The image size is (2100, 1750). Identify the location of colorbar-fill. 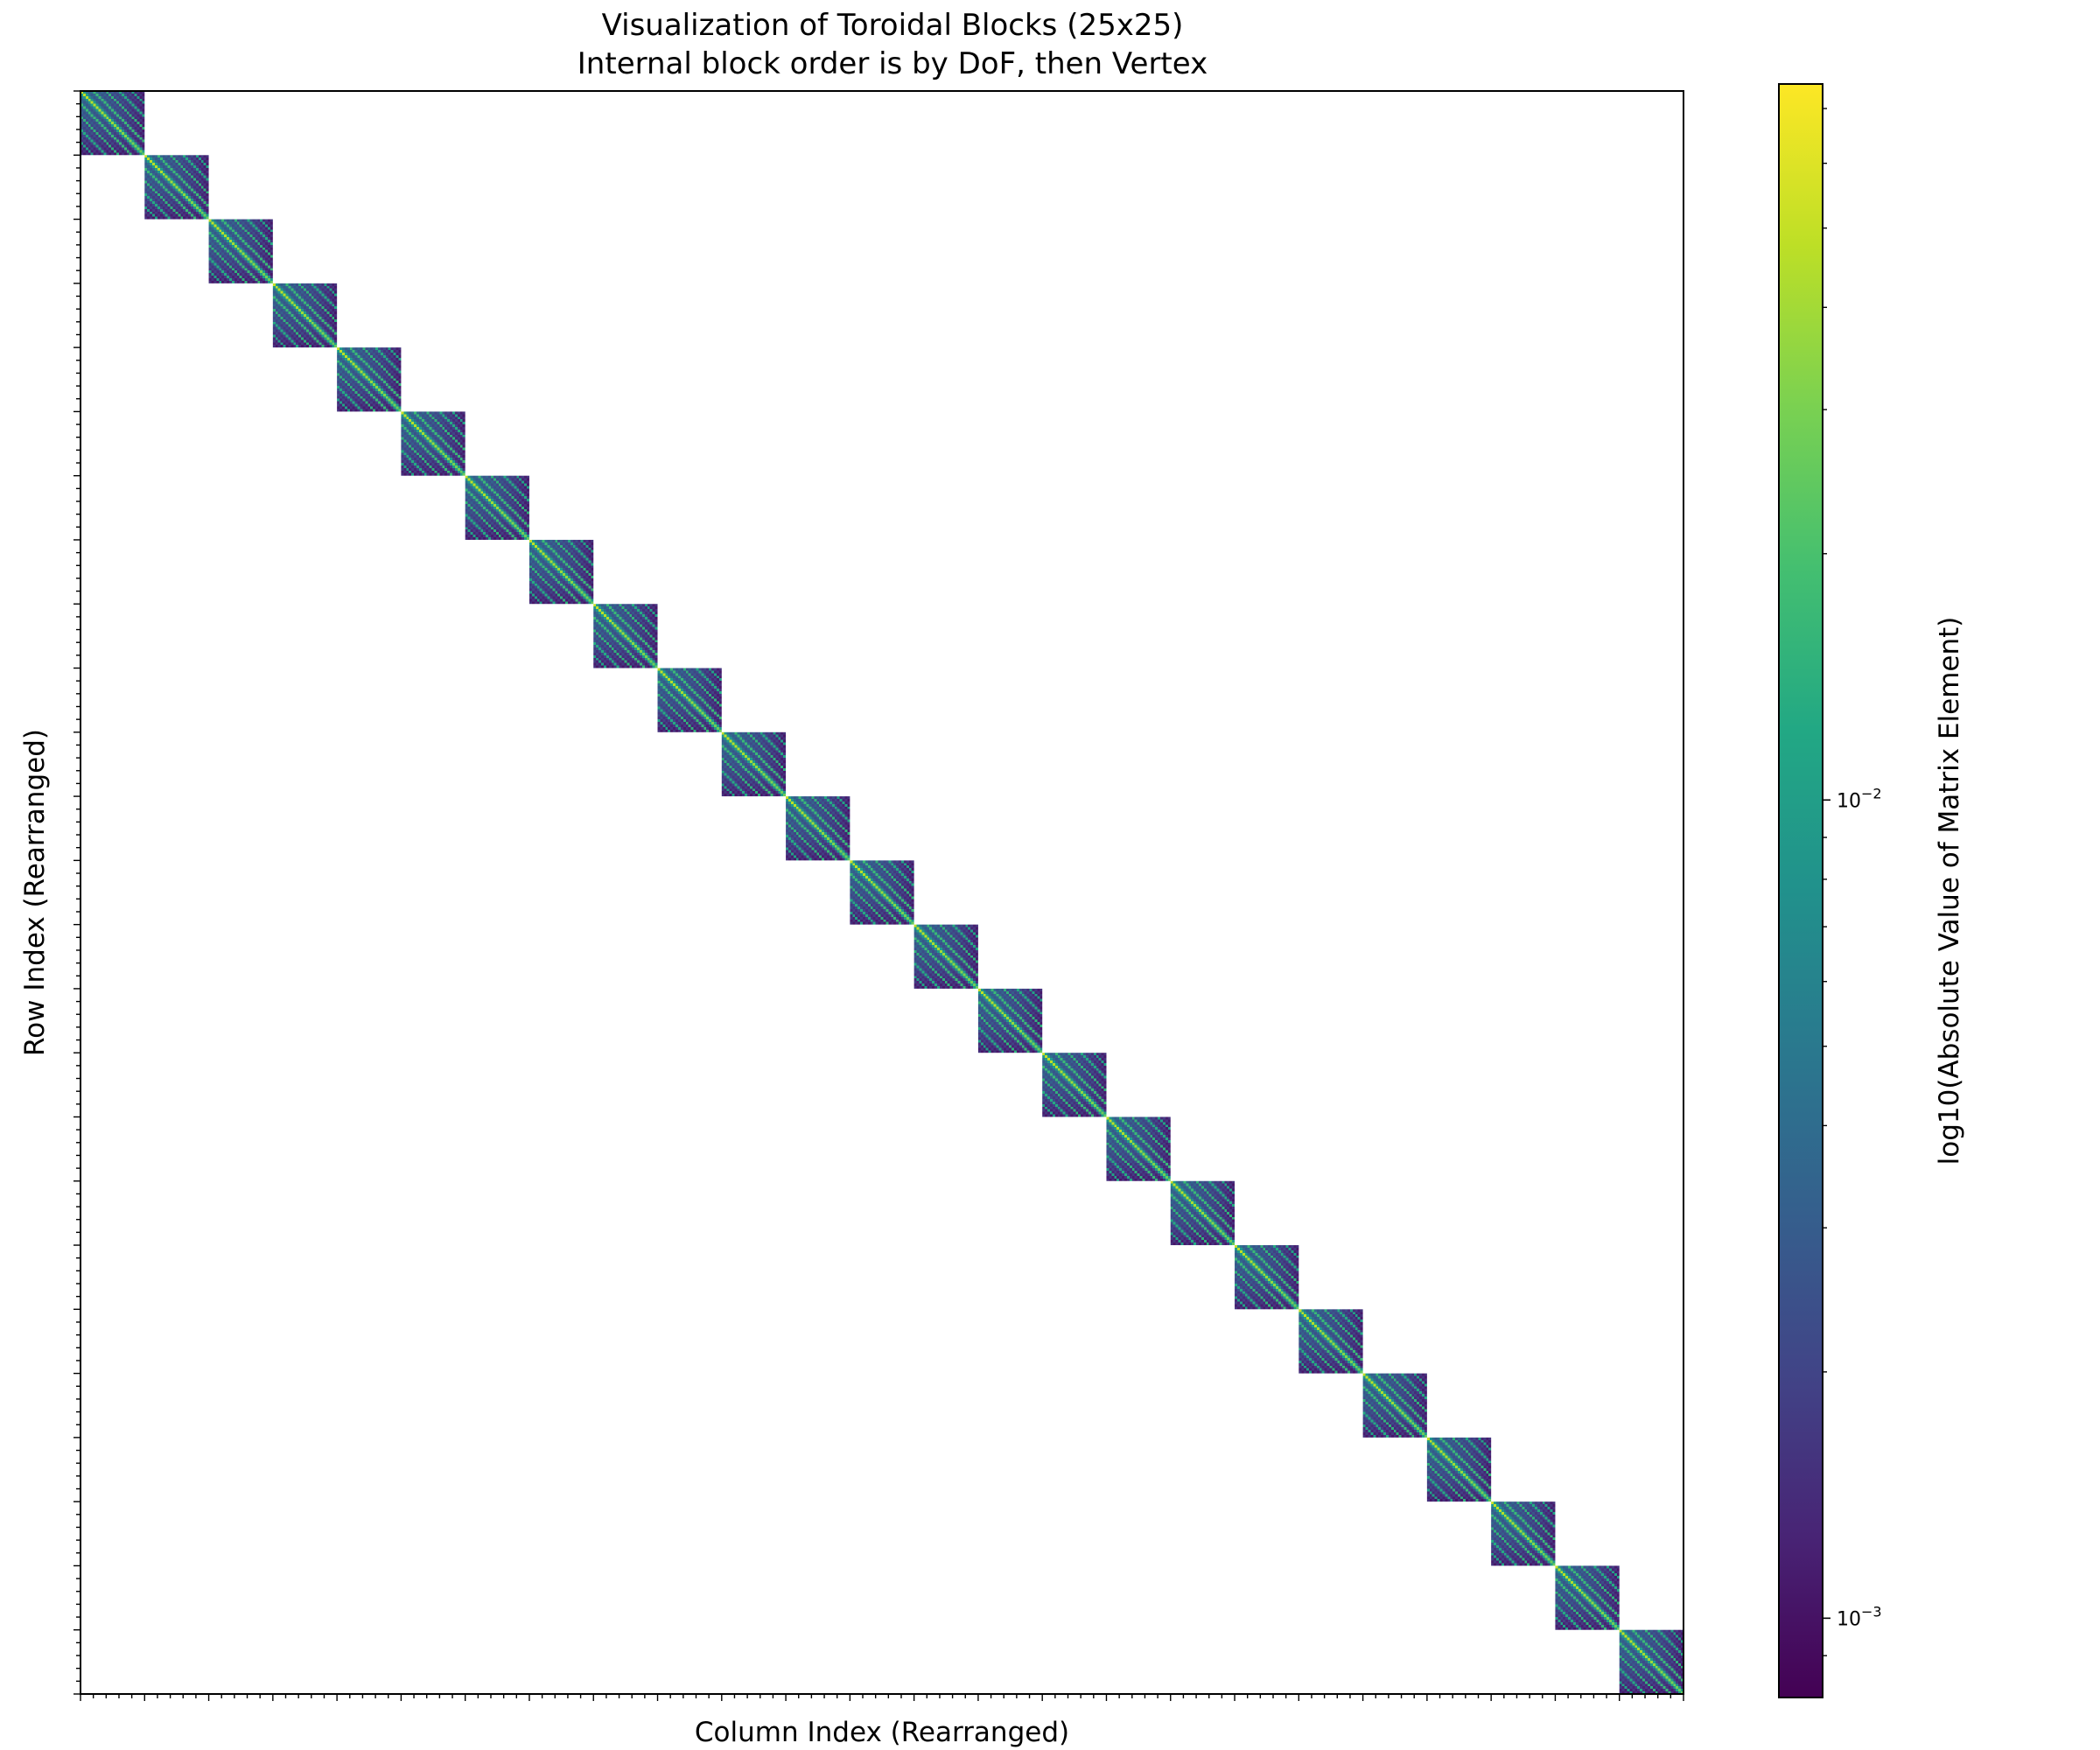
(1801, 891).